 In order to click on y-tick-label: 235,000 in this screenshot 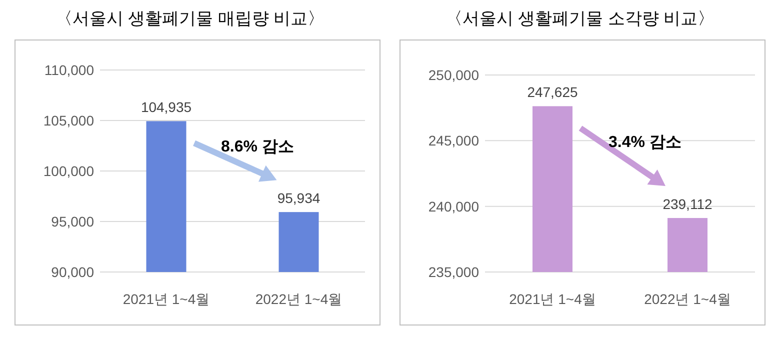, I will do `click(454, 272)`.